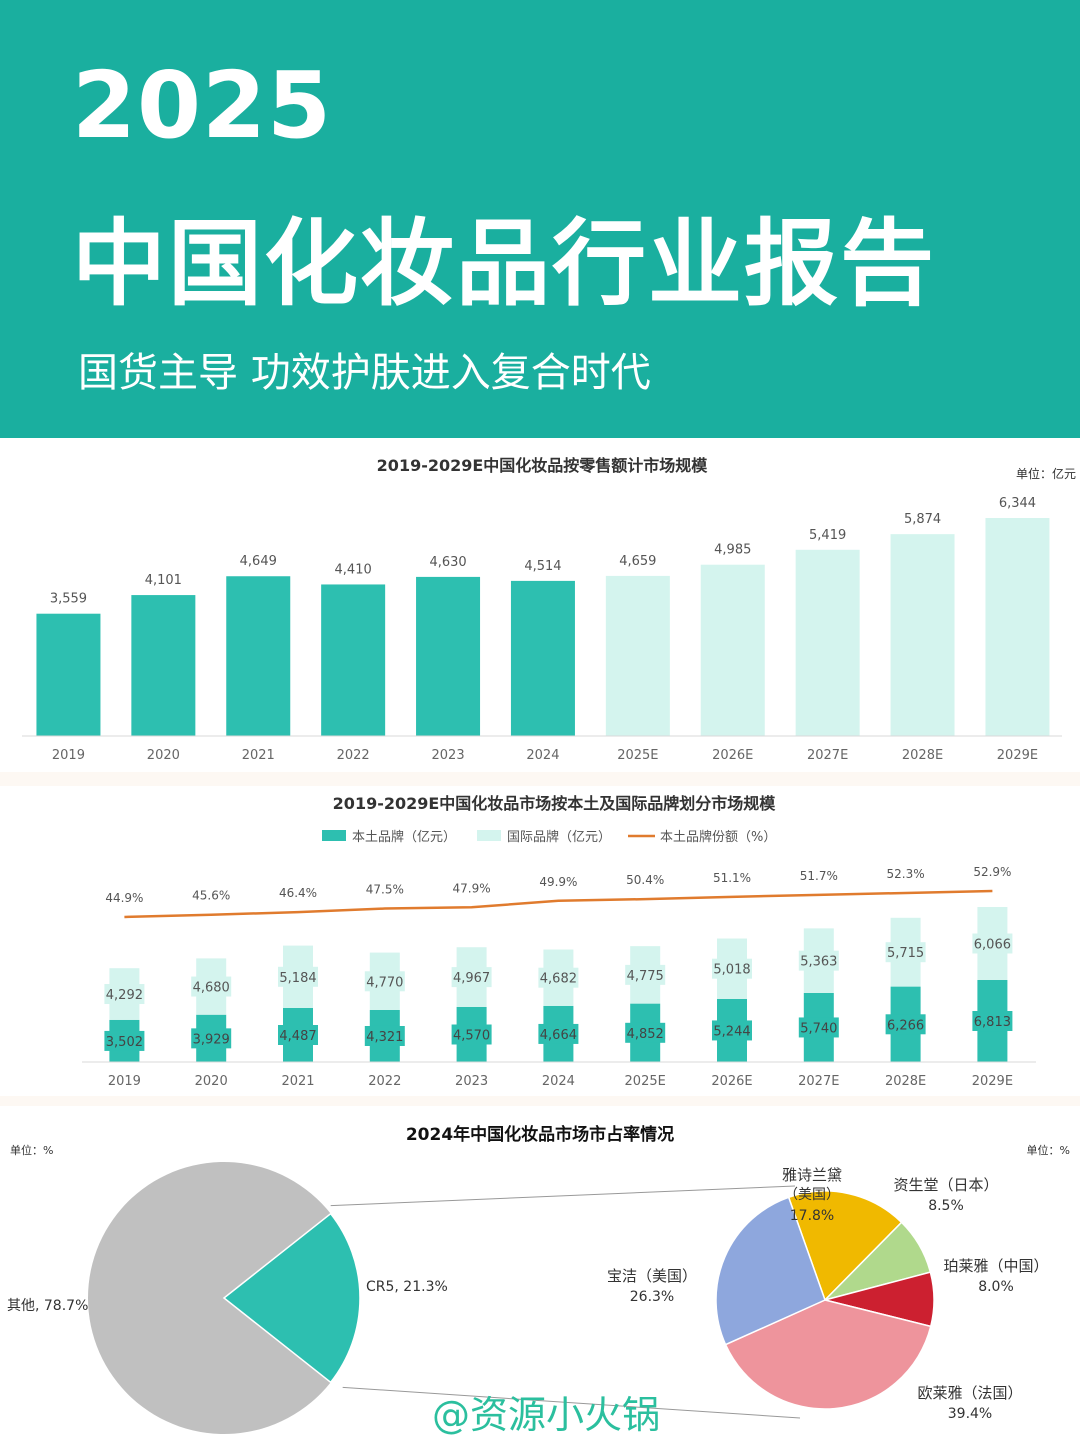 This screenshot has width=1080, height=1440. I want to click on chart2-title: 2019-2029E中国化妆品市场按本土及国际品牌划分市场规模, so click(555, 803).